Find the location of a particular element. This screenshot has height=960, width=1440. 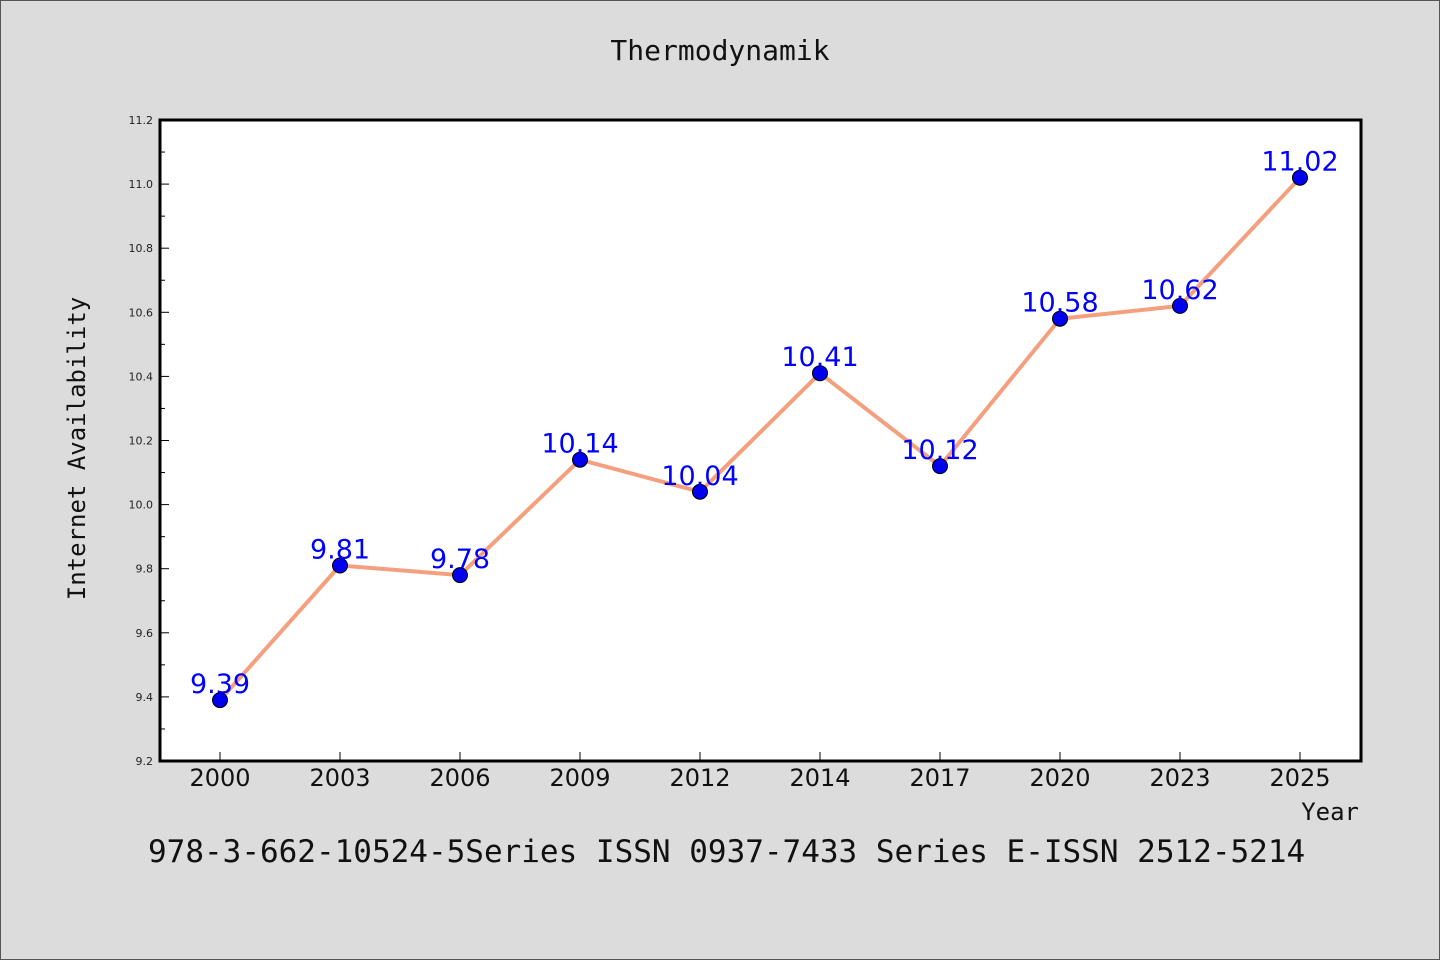

x-tick-label: 2023 is located at coordinates (1179, 778).